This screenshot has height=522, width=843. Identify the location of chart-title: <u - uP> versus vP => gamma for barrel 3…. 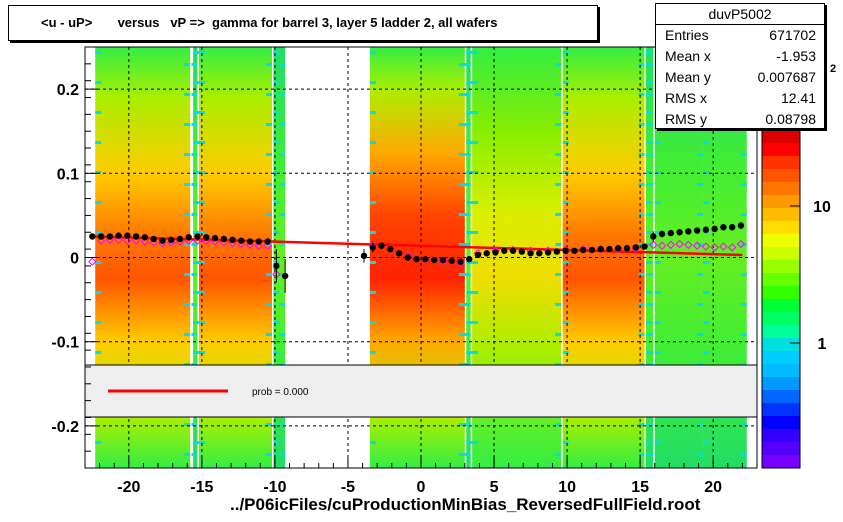
(303, 23).